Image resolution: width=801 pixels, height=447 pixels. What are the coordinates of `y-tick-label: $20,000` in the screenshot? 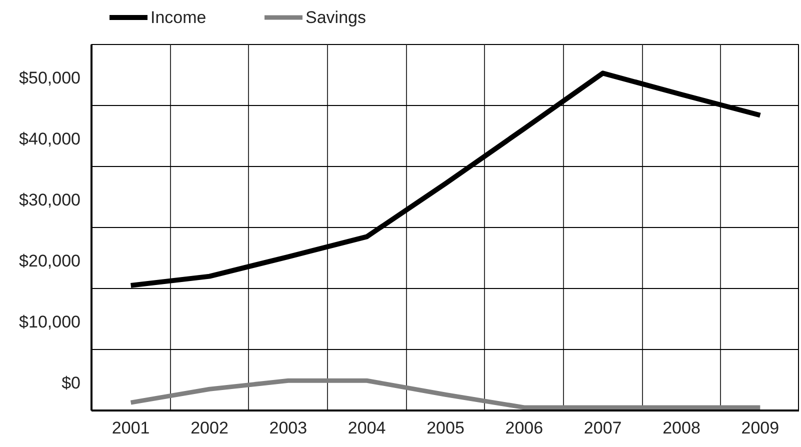 It's located at (49, 261).